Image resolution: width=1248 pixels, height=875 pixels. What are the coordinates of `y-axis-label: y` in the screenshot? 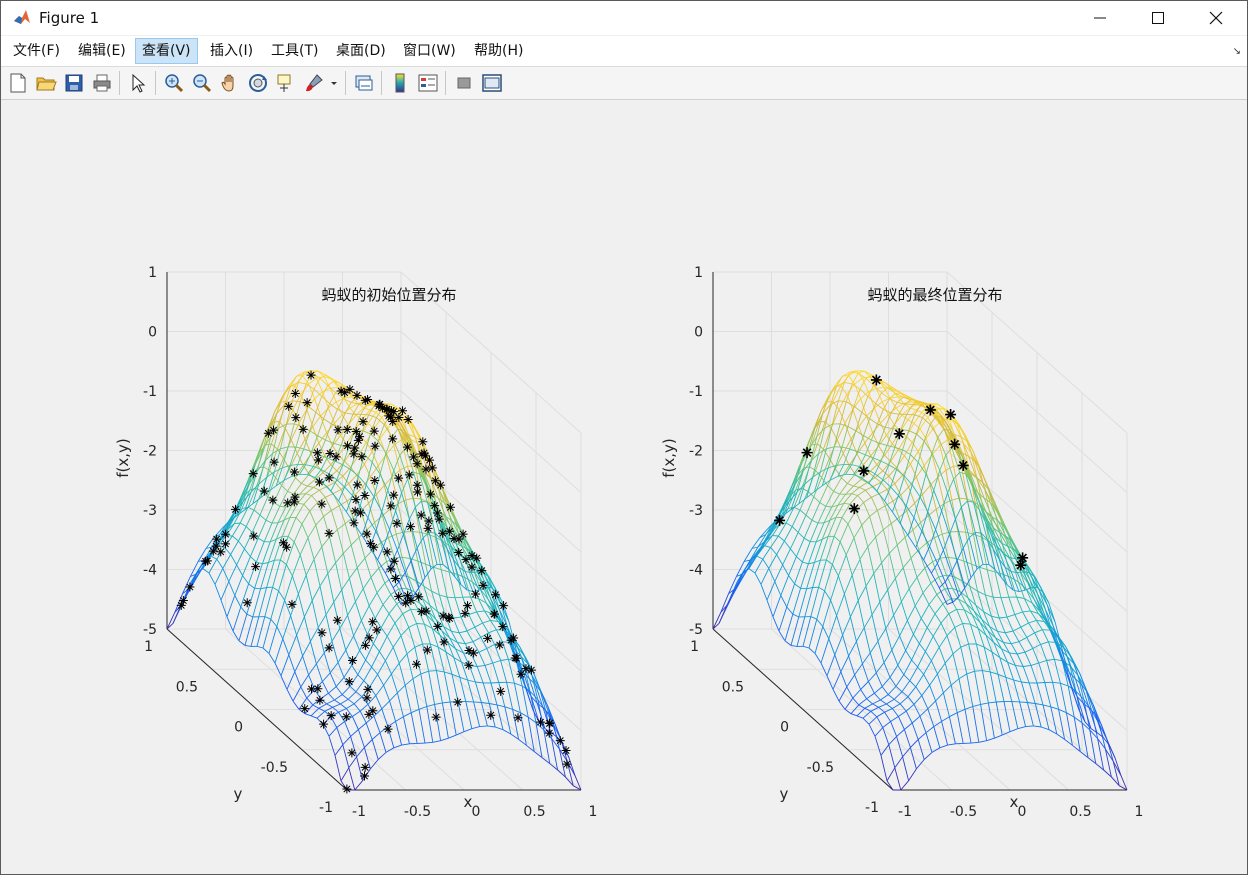 It's located at (784, 794).